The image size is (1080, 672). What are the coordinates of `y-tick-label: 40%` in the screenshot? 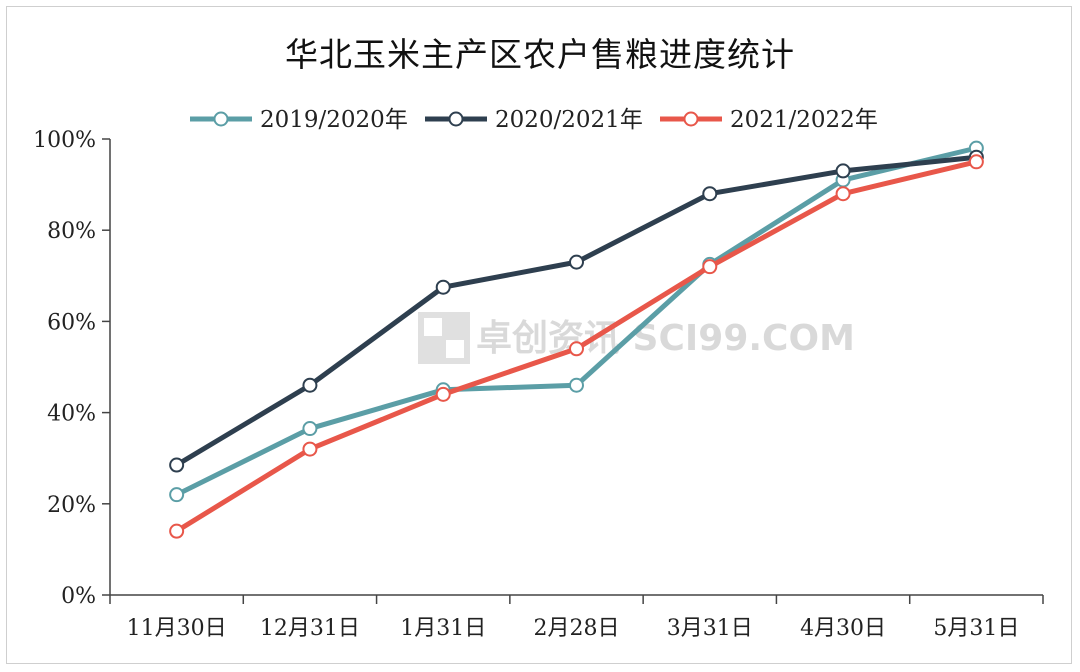 It's located at (71, 414).